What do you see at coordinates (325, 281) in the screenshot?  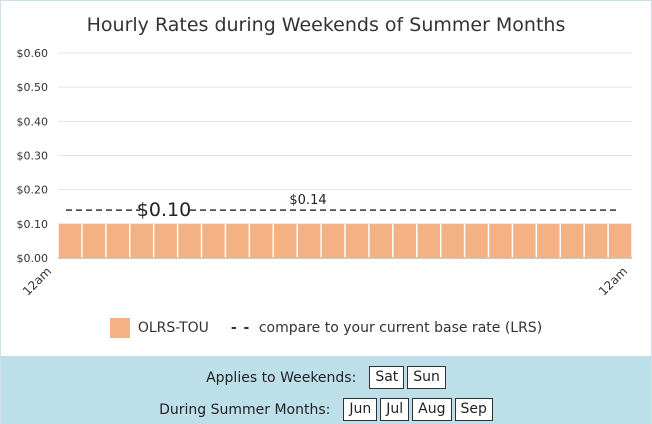 I see `x-axis-ticks: 12am 12am` at bounding box center [325, 281].